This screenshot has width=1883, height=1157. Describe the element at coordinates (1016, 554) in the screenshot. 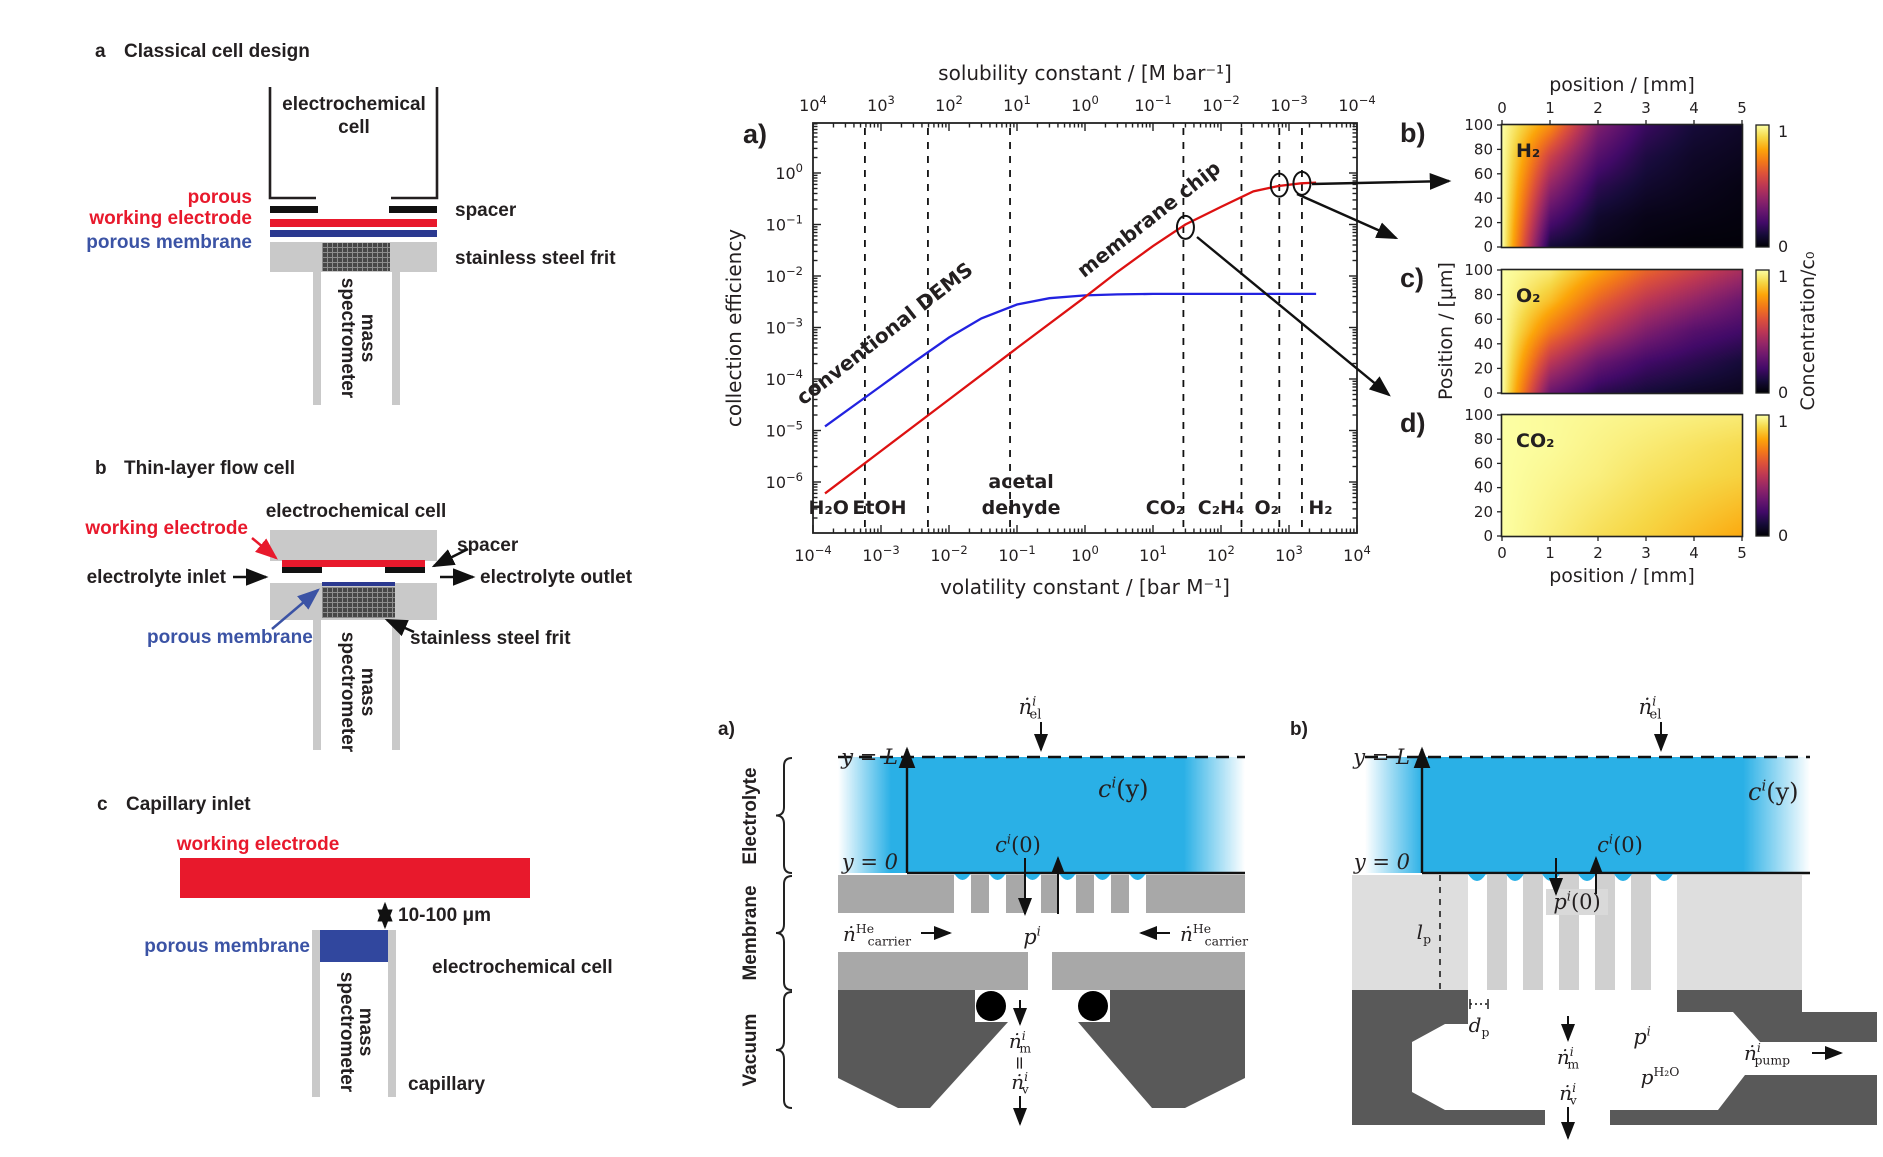

I see `x-bottom-tick-label: 10⁻¹` at that location.